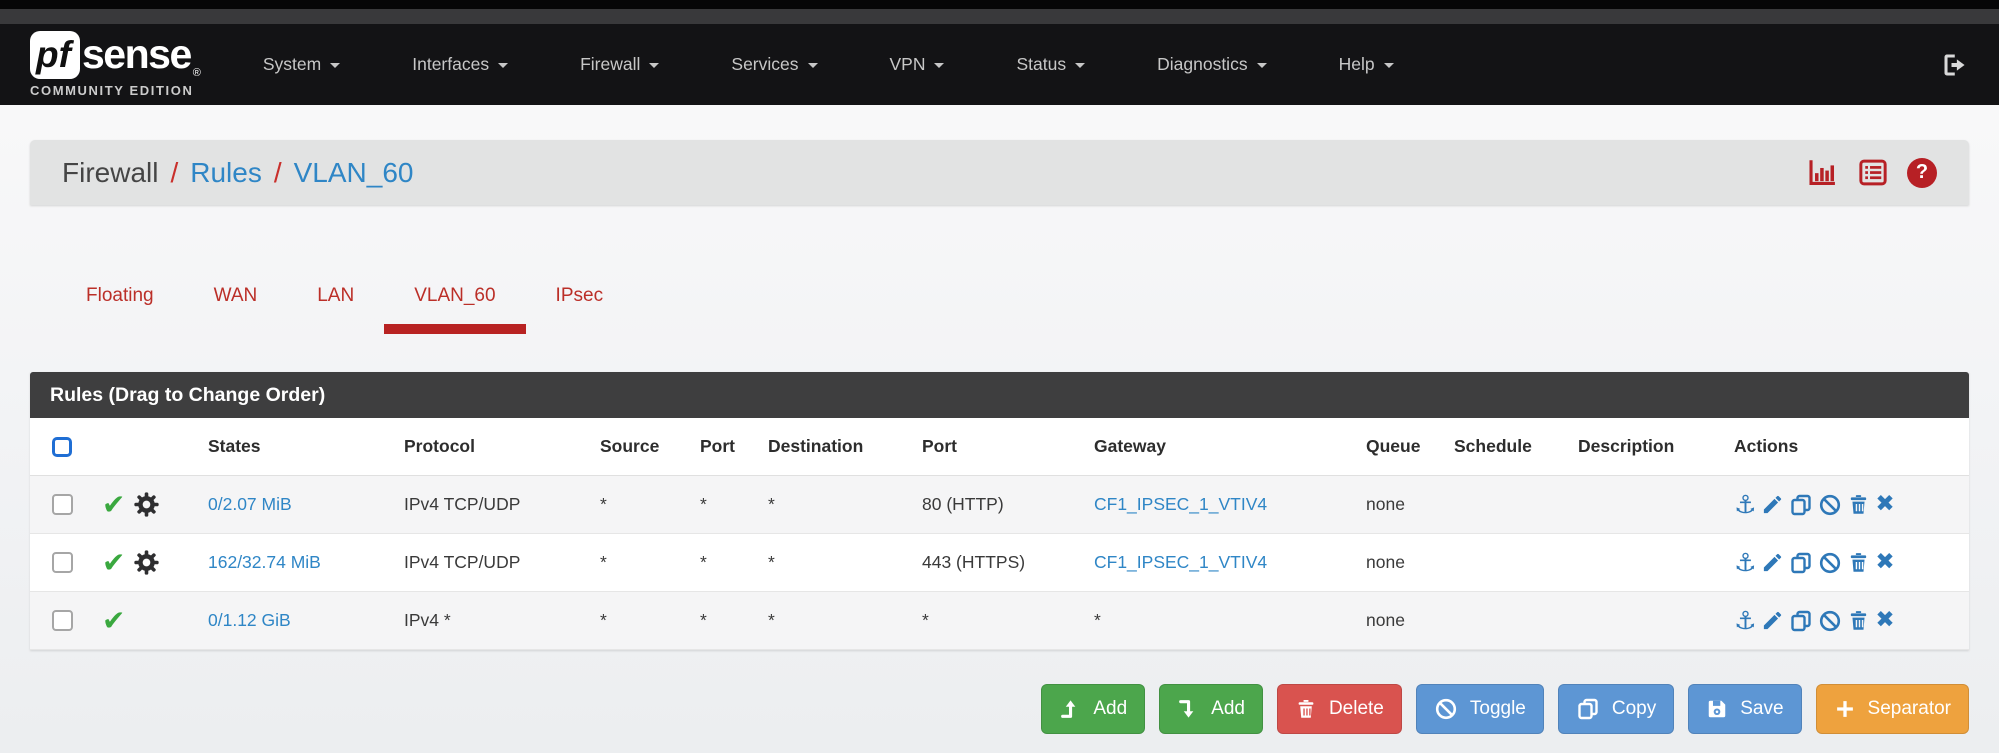 The image size is (1999, 753). I want to click on tab-ipsec: IPsec, so click(579, 295).